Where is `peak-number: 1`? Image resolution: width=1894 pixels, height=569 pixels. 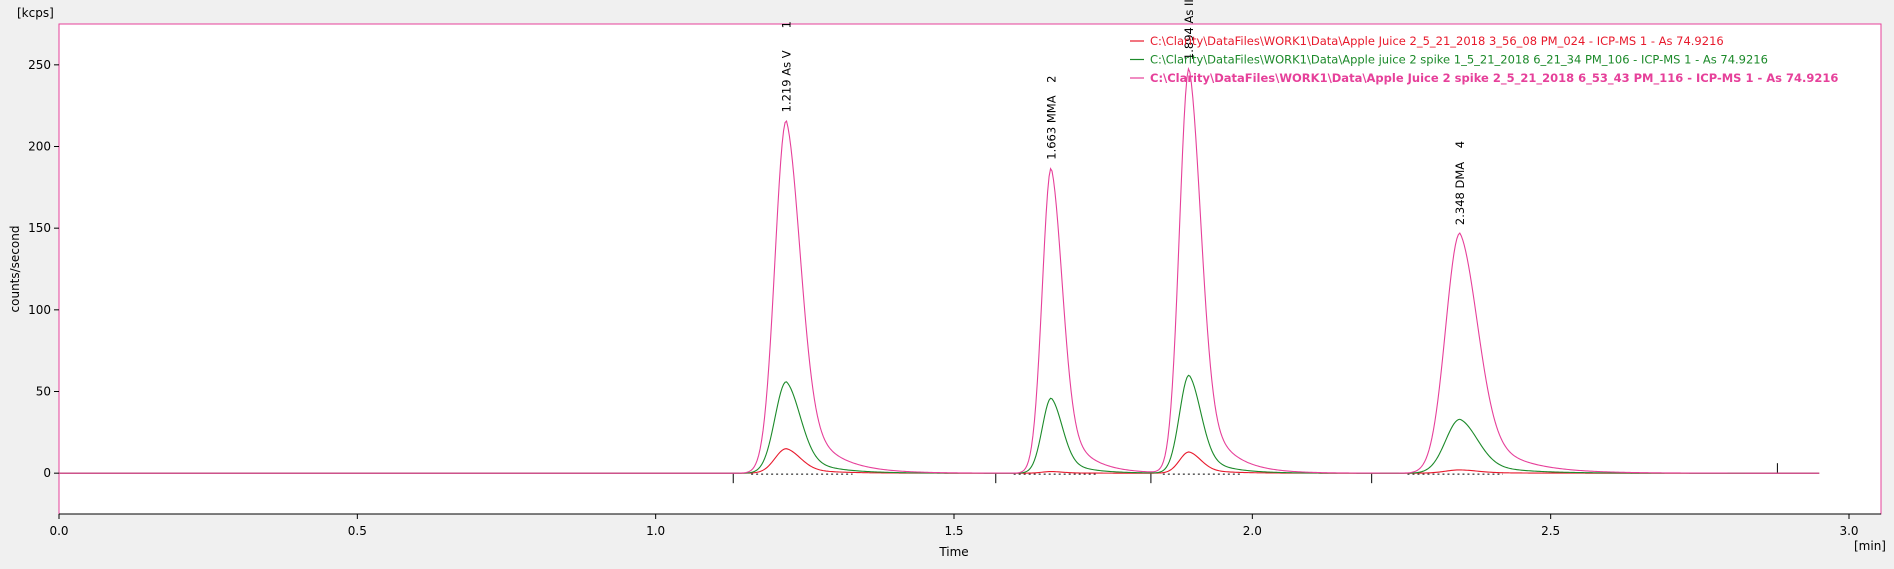 peak-number: 1 is located at coordinates (786, 24).